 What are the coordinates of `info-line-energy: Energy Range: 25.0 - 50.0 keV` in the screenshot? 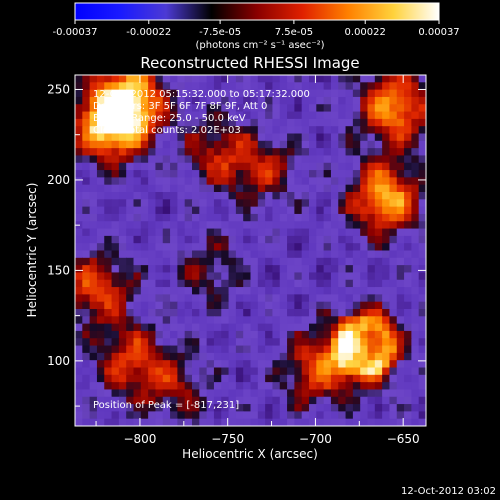 It's located at (169, 118).